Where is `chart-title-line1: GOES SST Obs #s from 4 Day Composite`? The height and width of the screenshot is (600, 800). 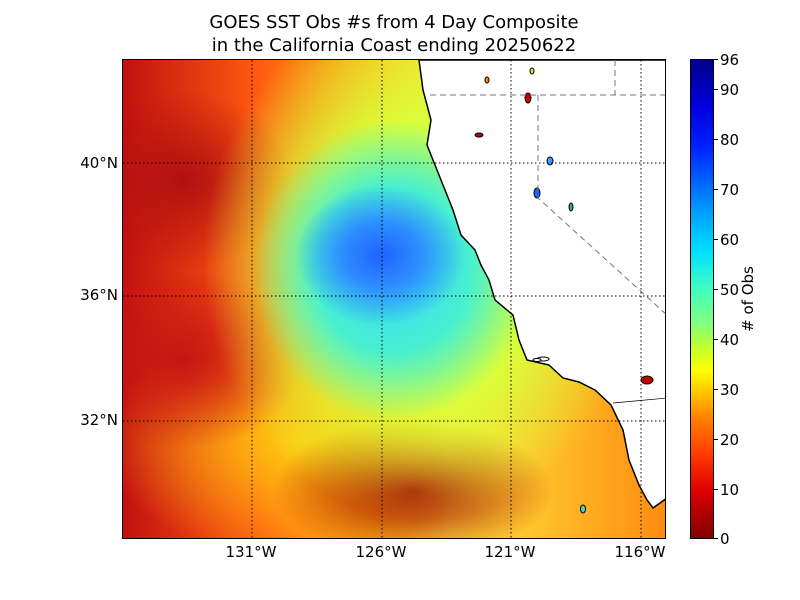
chart-title-line1: GOES SST Obs #s from 4 Day Composite is located at coordinates (394, 22).